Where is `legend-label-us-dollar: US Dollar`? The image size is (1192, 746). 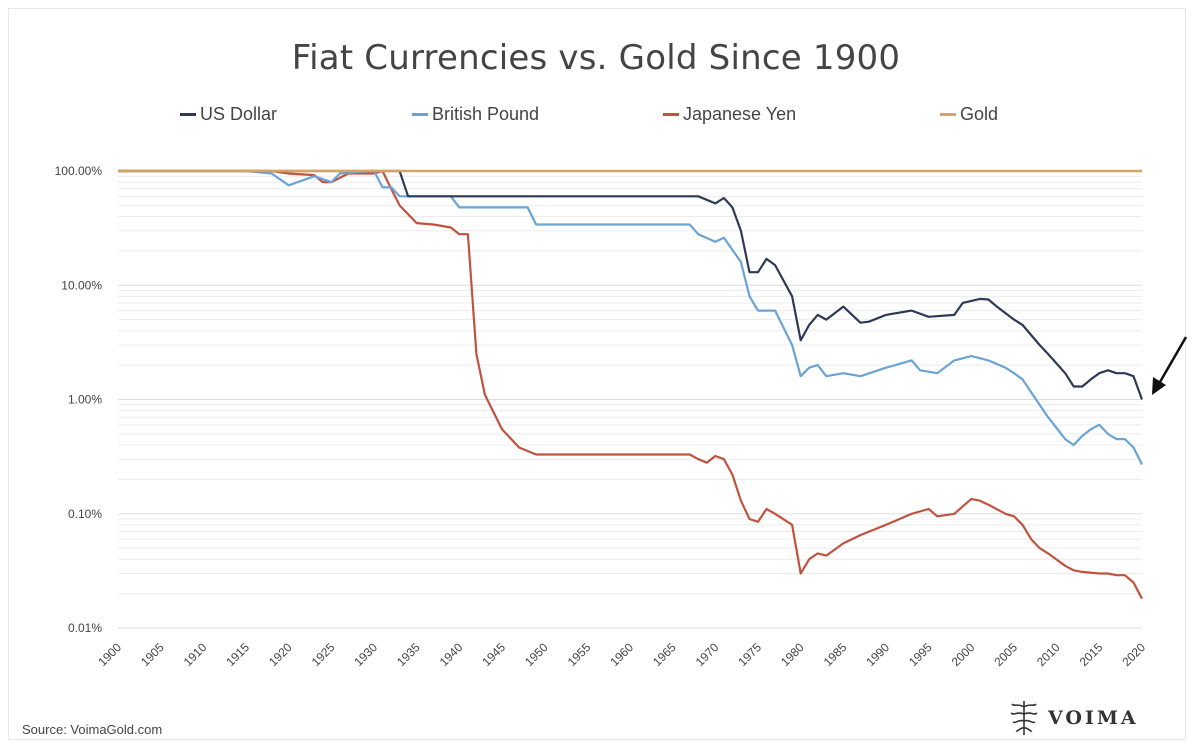
legend-label-us-dollar: US Dollar is located at coordinates (239, 113).